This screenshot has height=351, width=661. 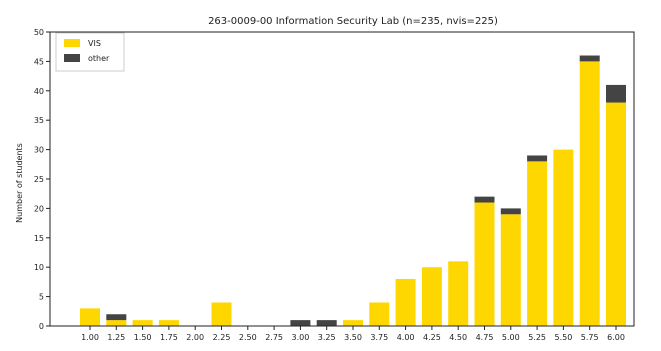 What do you see at coordinates (94, 43) in the screenshot?
I see `legend-label-vis: VIS` at bounding box center [94, 43].